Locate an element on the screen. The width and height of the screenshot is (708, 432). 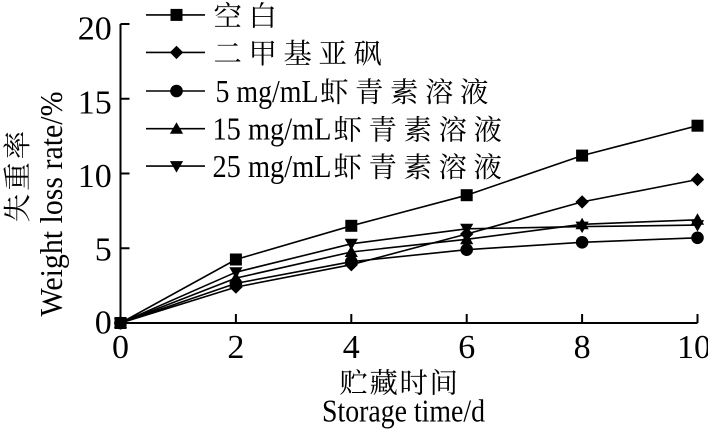
svg-text: 15 mg/mL is located at coordinates (272, 129).